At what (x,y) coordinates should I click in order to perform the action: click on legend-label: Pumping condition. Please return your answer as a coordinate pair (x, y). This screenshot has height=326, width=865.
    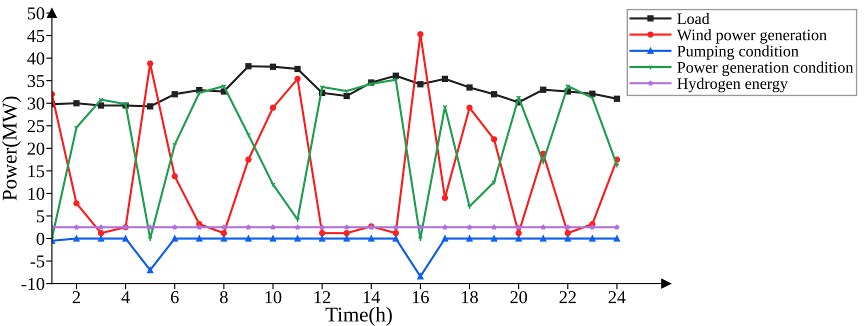
    Looking at the image, I should click on (738, 52).